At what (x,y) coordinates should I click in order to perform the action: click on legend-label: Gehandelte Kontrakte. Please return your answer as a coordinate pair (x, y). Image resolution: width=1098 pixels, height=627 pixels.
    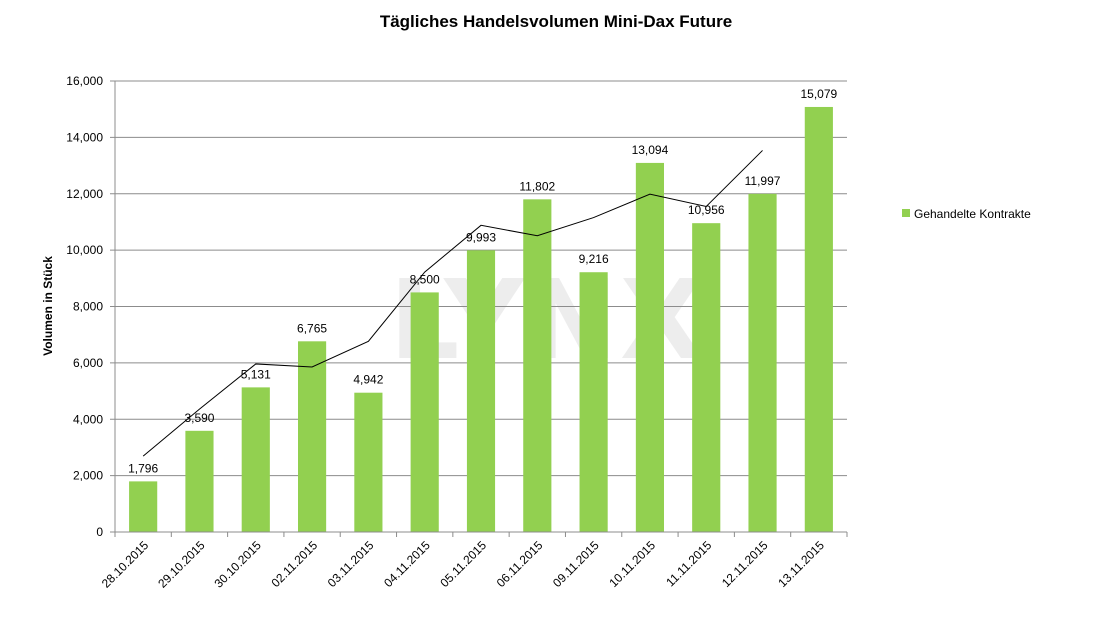
    Looking at the image, I should click on (972, 214).